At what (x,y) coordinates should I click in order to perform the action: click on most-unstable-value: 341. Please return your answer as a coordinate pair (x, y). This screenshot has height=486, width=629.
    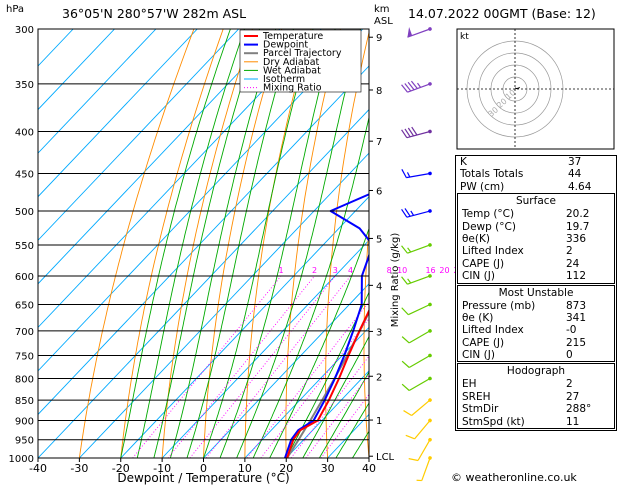
    Looking at the image, I should click on (576, 317).